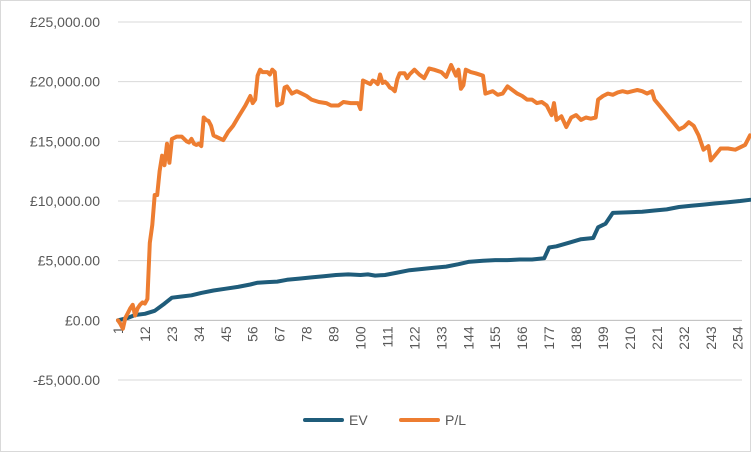 The height and width of the screenshot is (452, 751). What do you see at coordinates (280, 334) in the screenshot?
I see `x-tick-label: 67` at bounding box center [280, 334].